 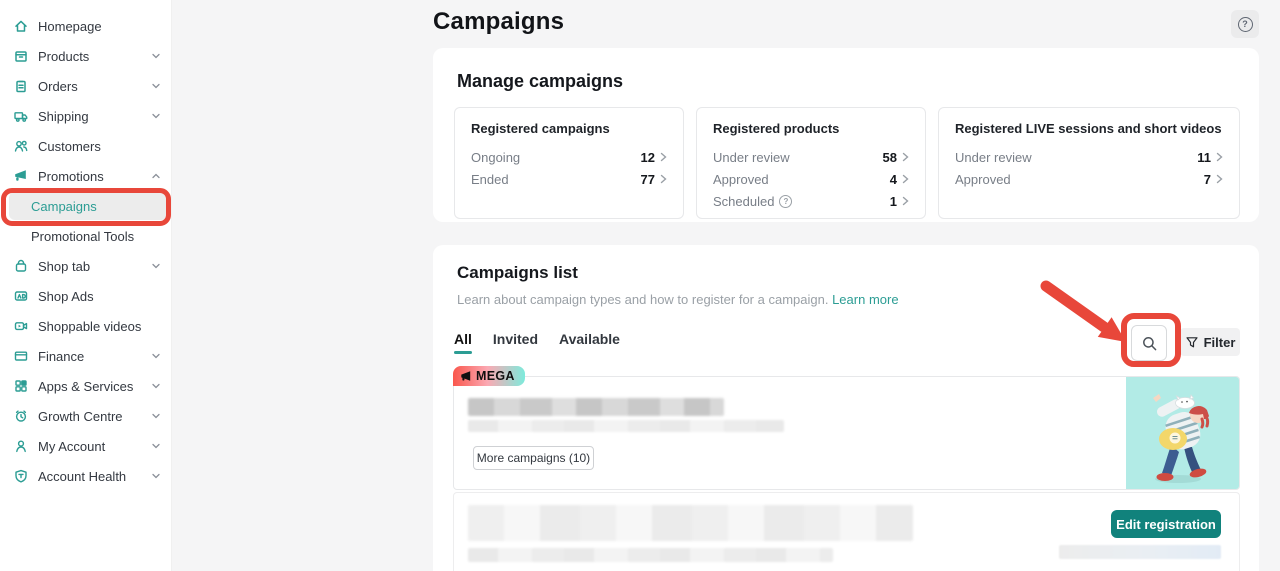 What do you see at coordinates (64, 266) in the screenshot?
I see `sidebar-item-label: Shop tab` at bounding box center [64, 266].